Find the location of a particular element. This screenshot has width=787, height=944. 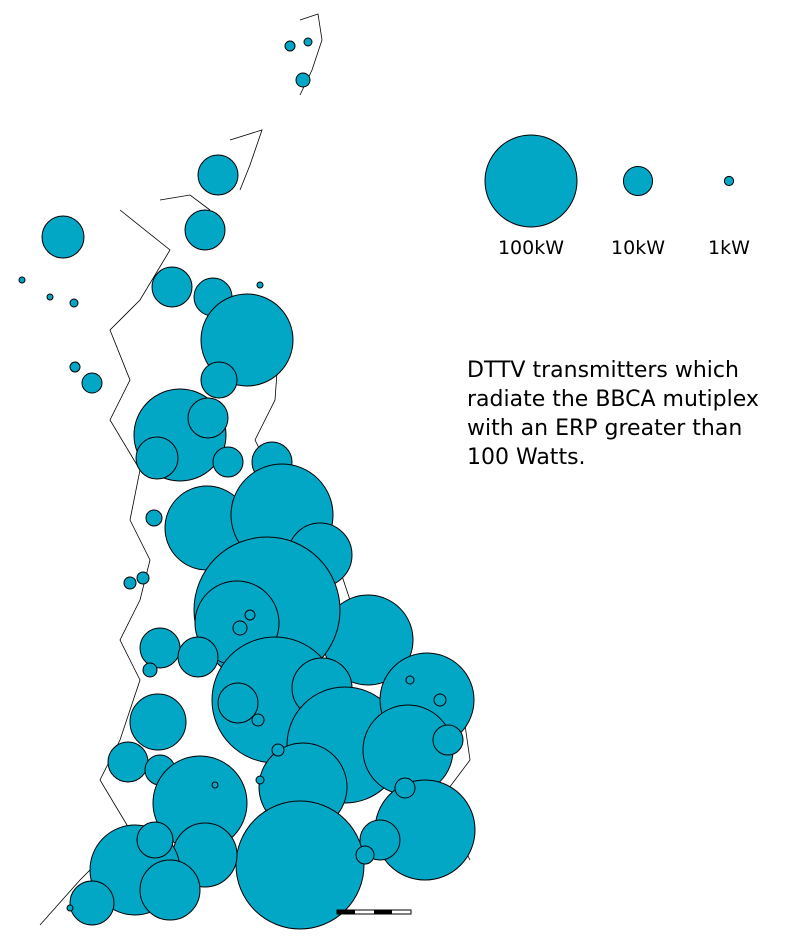

legend: 100kW 10kW 1kW is located at coordinates (617, 196).